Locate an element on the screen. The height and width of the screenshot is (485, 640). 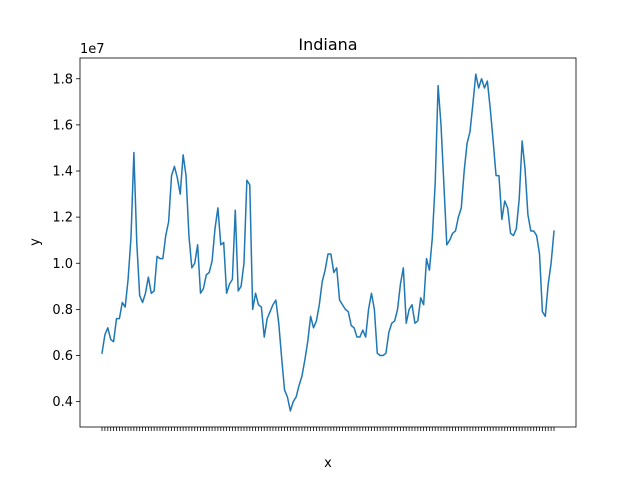
y-tick-label: 0.8 is located at coordinates (62, 310).